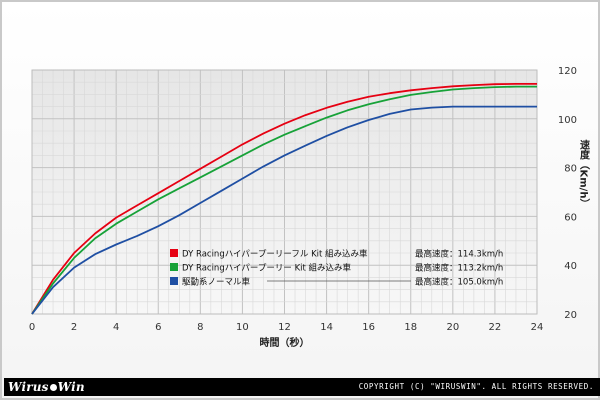  Describe the element at coordinates (570, 169) in the screenshot. I see `y-tick-label: 80` at that location.